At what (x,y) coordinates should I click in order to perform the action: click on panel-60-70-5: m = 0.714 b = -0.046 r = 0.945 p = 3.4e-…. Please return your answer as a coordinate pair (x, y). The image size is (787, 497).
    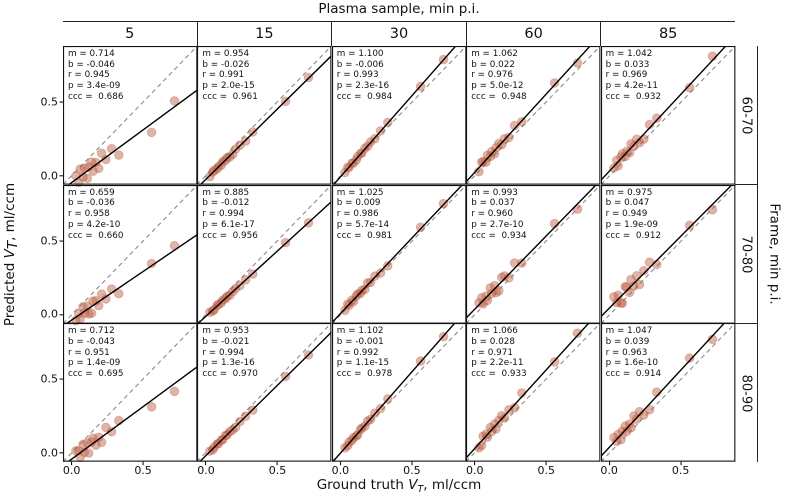
    Looking at the image, I should click on (128, 116).